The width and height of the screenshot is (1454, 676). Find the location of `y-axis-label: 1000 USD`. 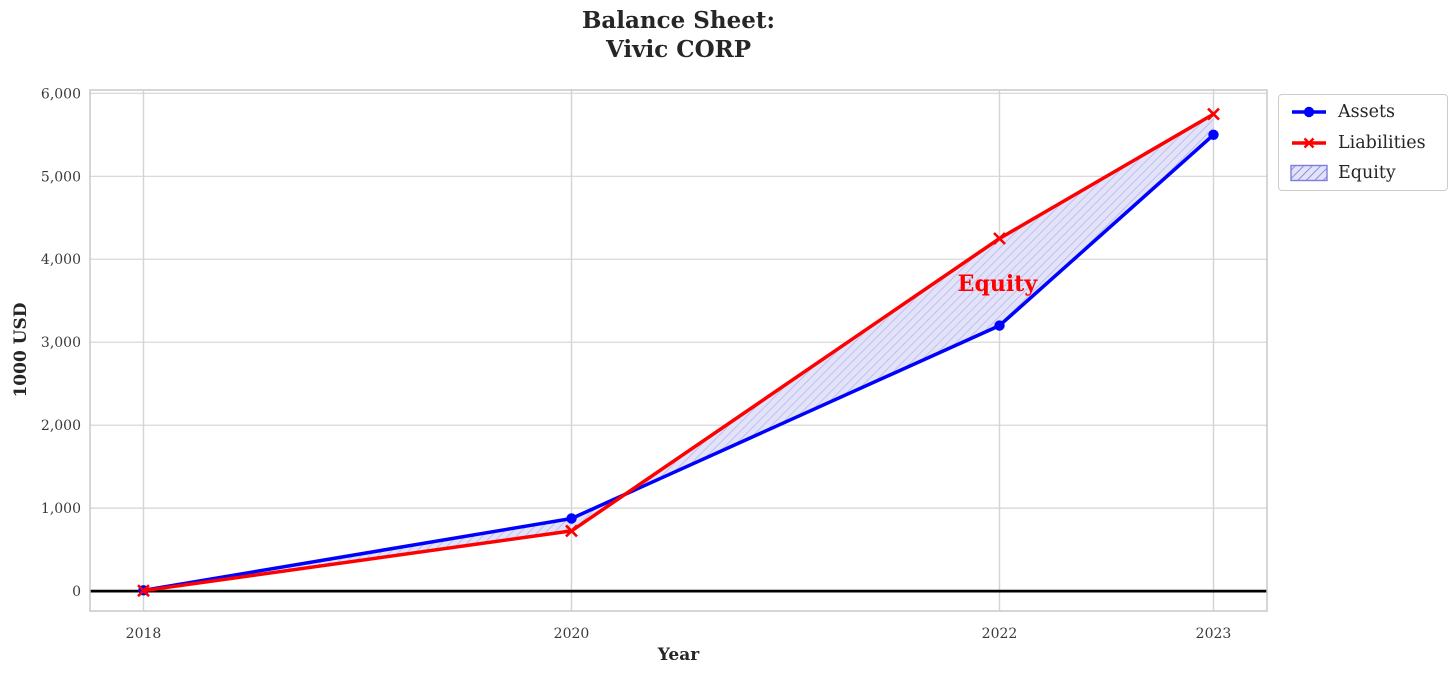

y-axis-label: 1000 USD is located at coordinates (21, 350).